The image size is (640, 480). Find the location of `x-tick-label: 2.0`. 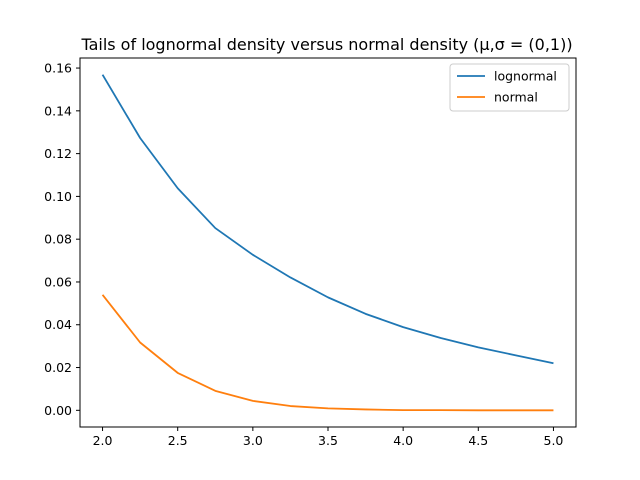

x-tick-label: 2.0 is located at coordinates (103, 440).